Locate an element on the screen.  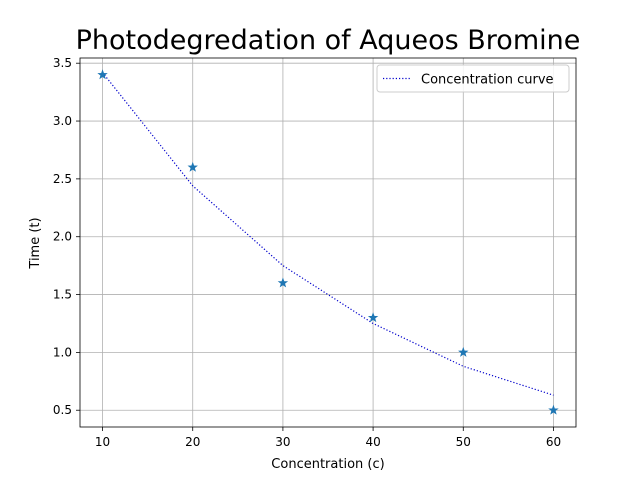
legend-box is located at coordinates (473, 78).